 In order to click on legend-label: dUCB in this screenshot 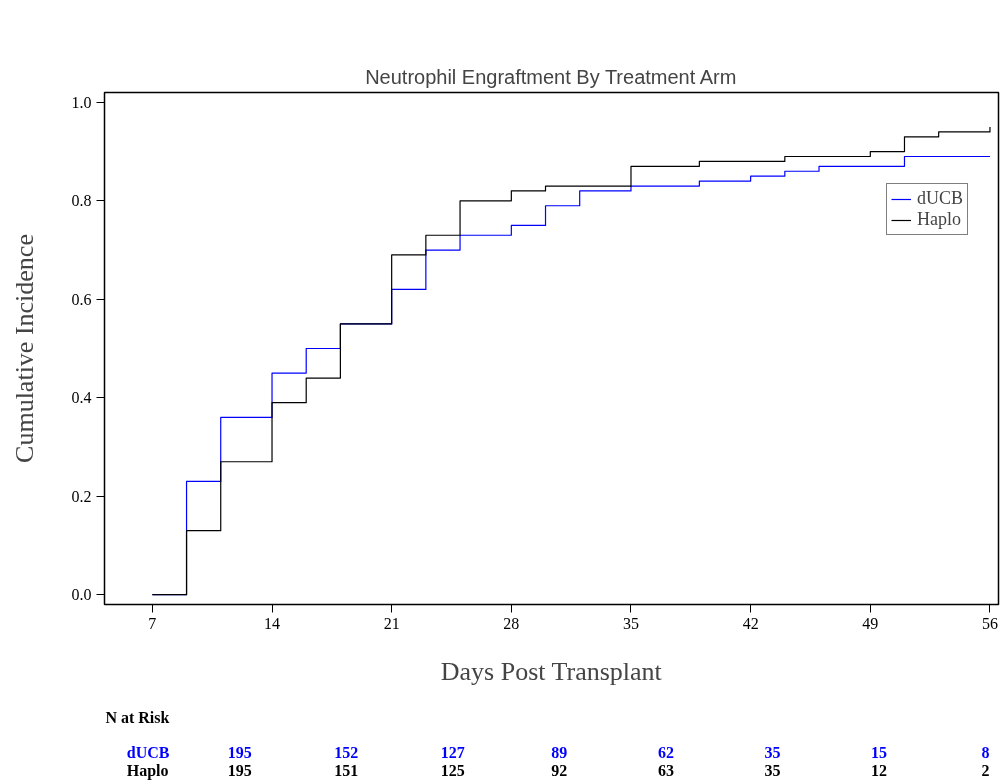, I will do `click(940, 198)`.